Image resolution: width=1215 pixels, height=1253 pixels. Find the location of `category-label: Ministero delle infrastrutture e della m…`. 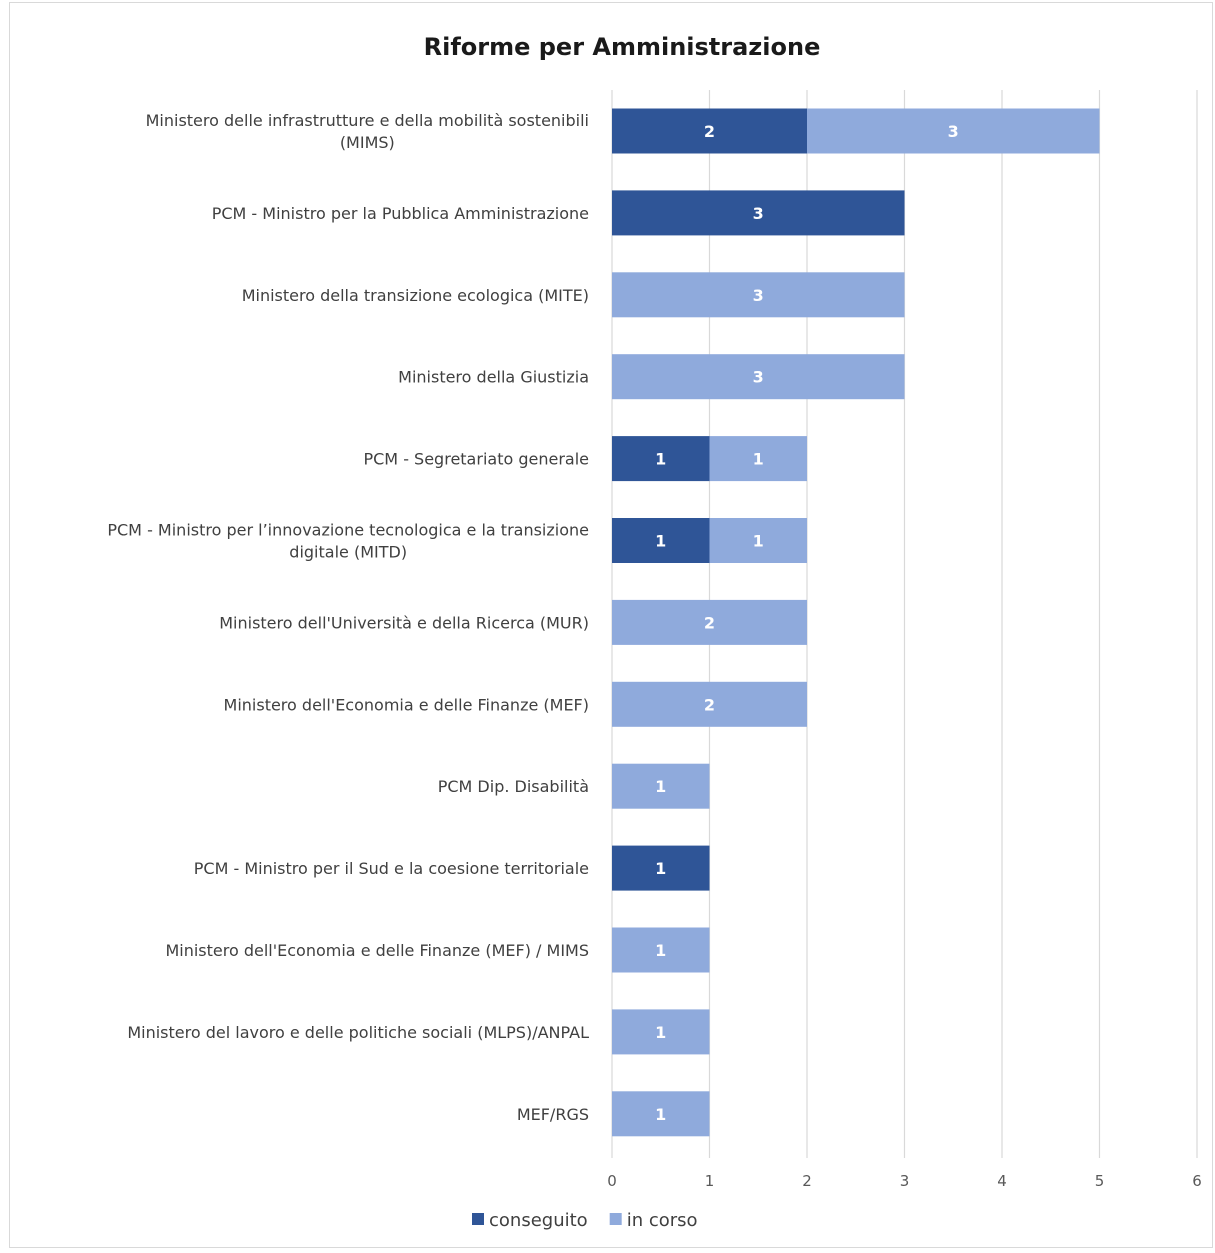

category-label: Ministero delle infrastrutture e della m… is located at coordinates (367, 120).